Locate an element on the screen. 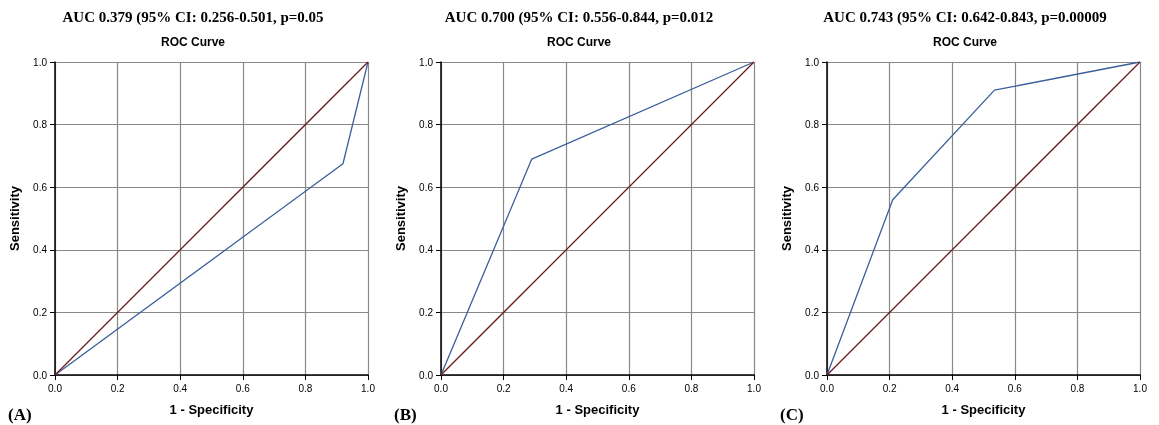 The height and width of the screenshot is (425, 1159). chart-title: AUC 0.379 (95% CI: 0.256-0.501, p=0.05 is located at coordinates (193, 17).